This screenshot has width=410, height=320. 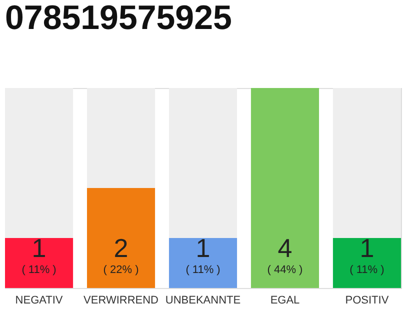 I want to click on x-tick-label: VERWIRREND, so click(x=121, y=300).